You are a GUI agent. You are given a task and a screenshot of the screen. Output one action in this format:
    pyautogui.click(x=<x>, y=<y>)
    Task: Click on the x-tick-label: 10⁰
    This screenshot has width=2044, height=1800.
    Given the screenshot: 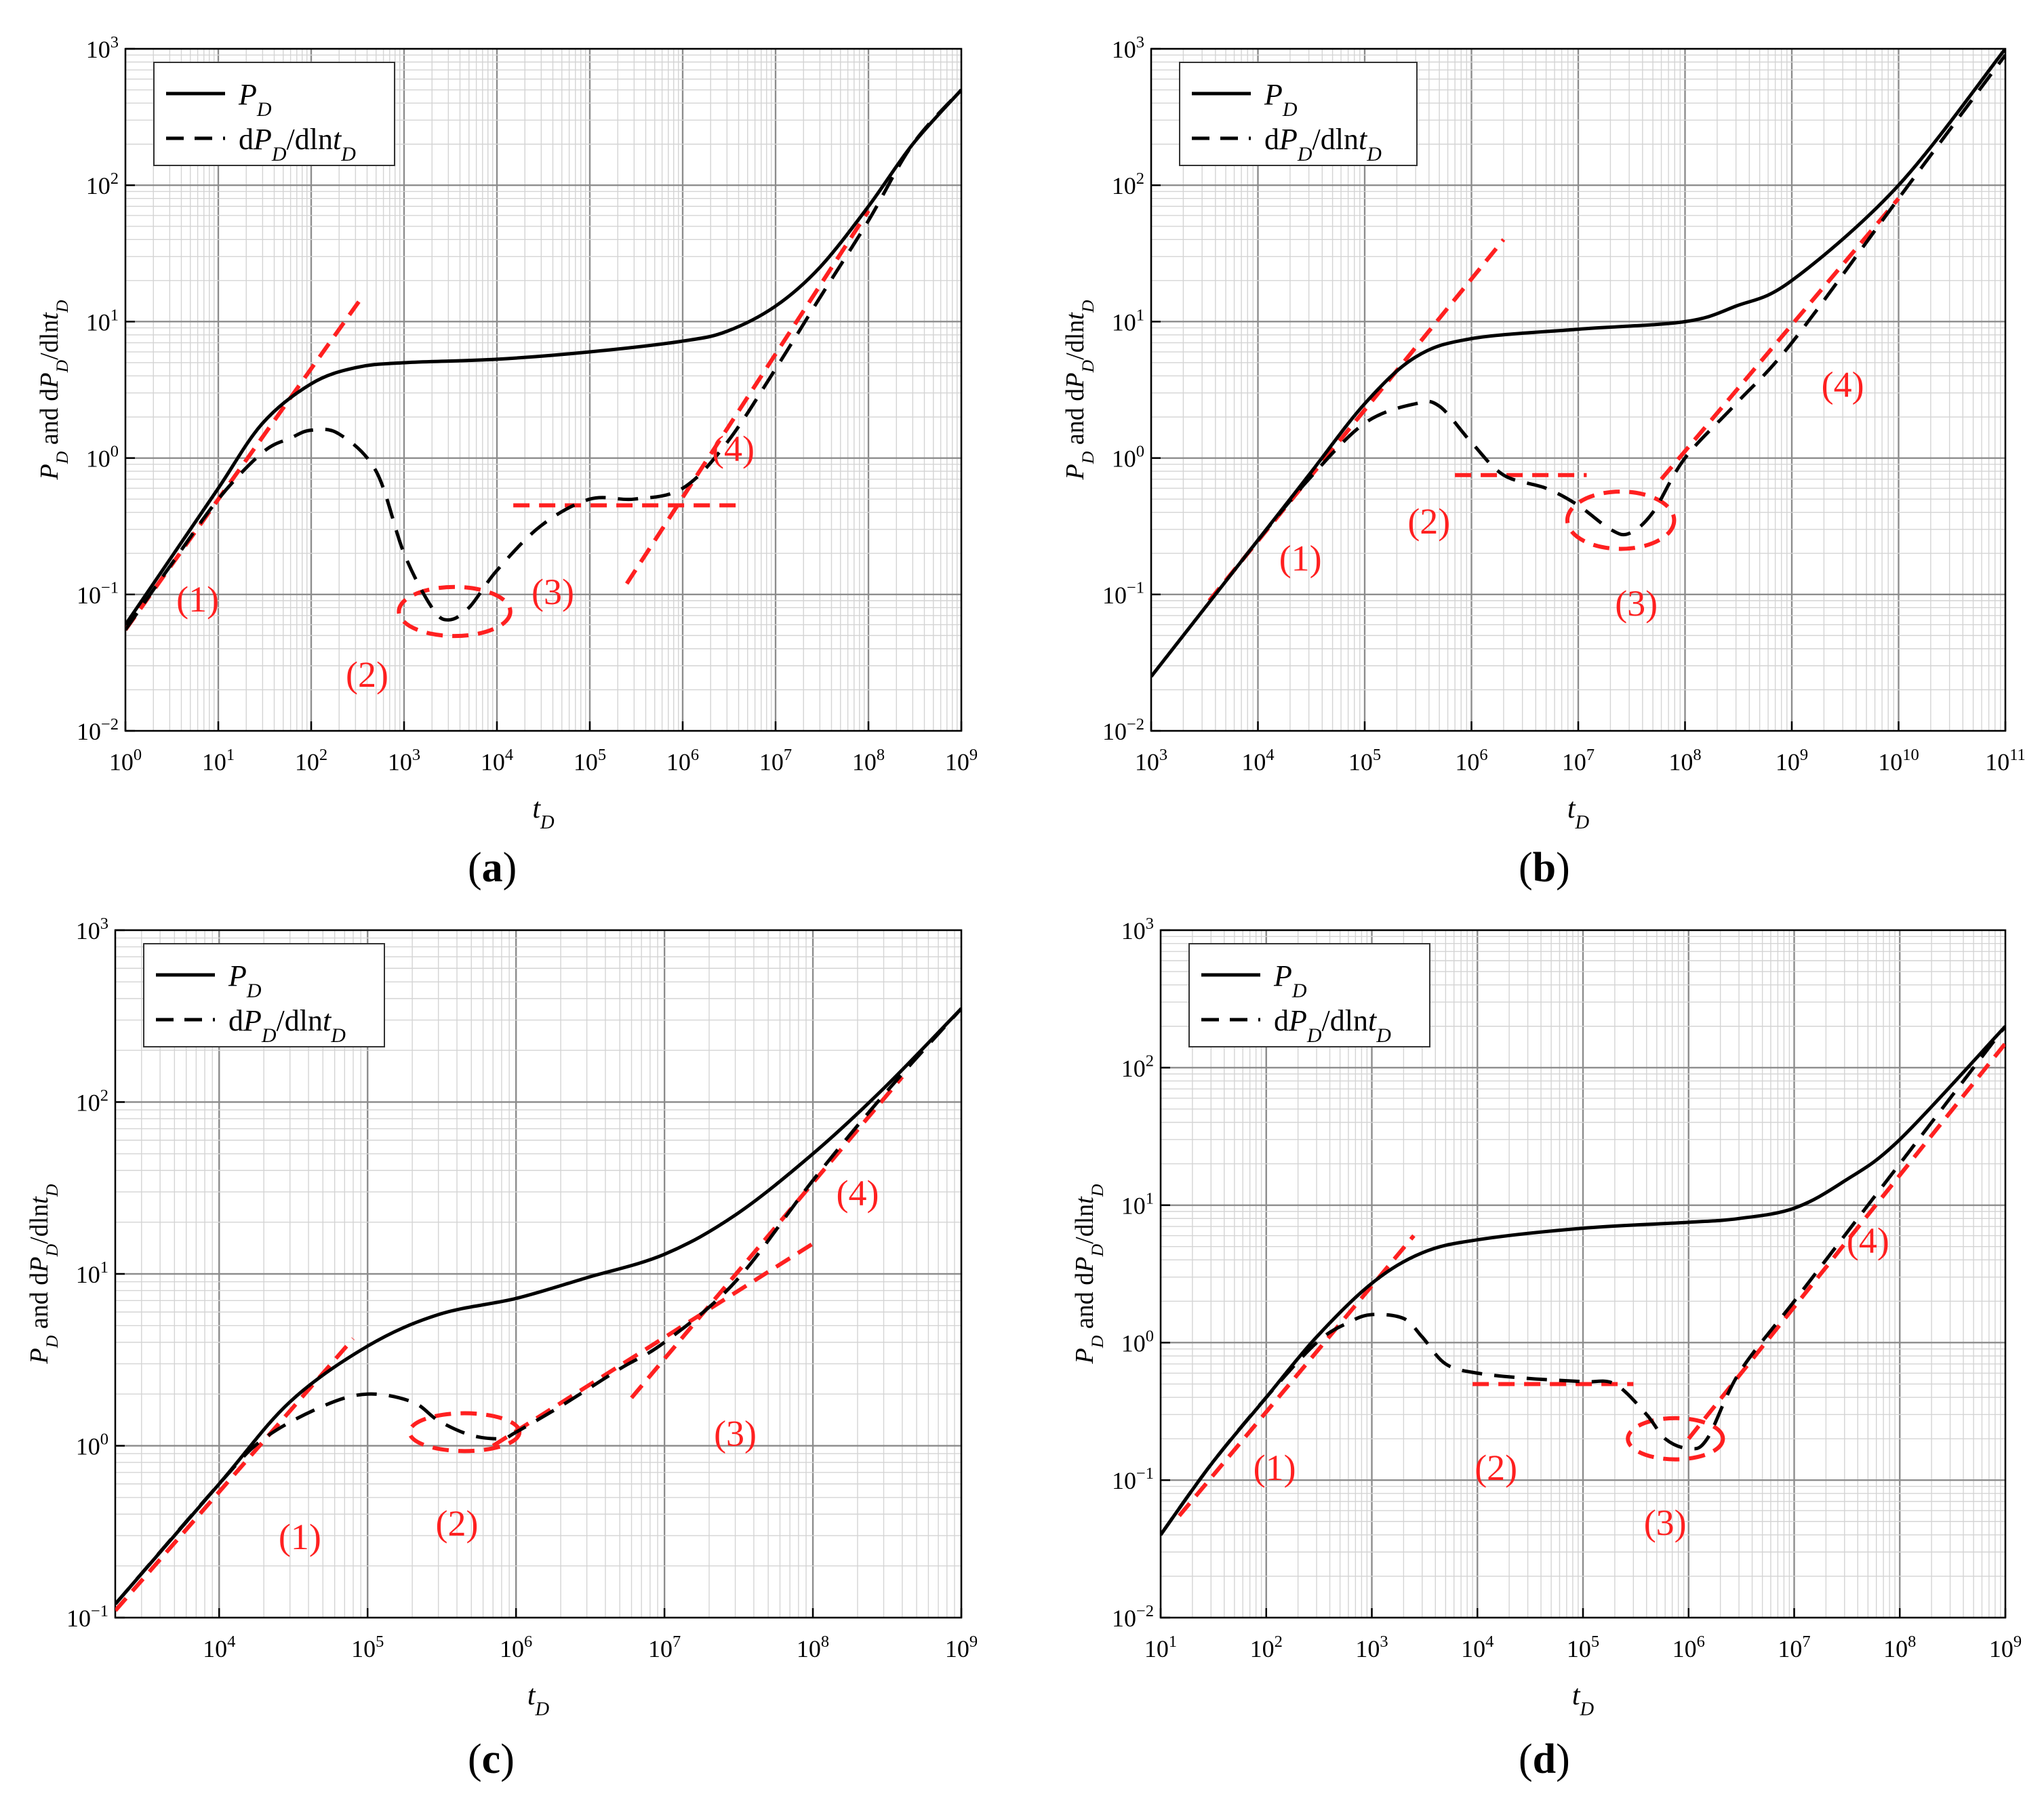 What is the action you would take?
    pyautogui.click(x=125, y=761)
    